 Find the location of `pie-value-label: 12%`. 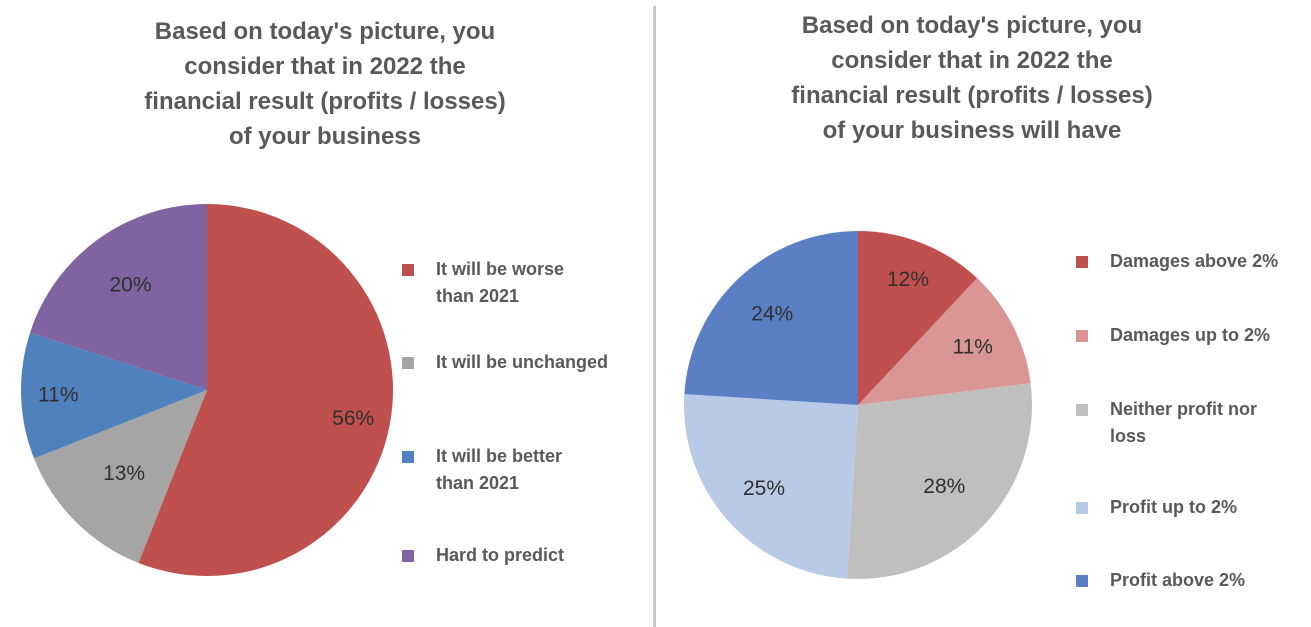

pie-value-label: 12% is located at coordinates (908, 279).